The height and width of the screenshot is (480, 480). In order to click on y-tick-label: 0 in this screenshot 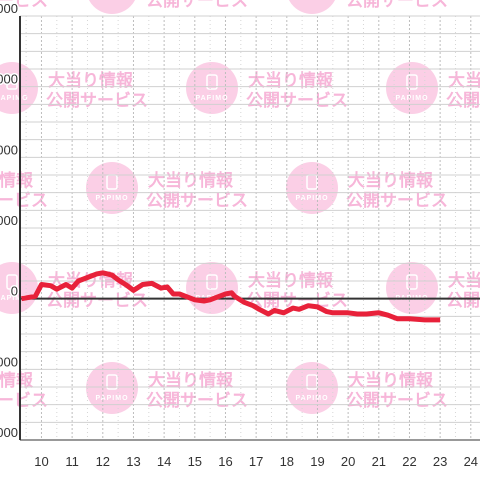, I will do `click(14, 291)`.